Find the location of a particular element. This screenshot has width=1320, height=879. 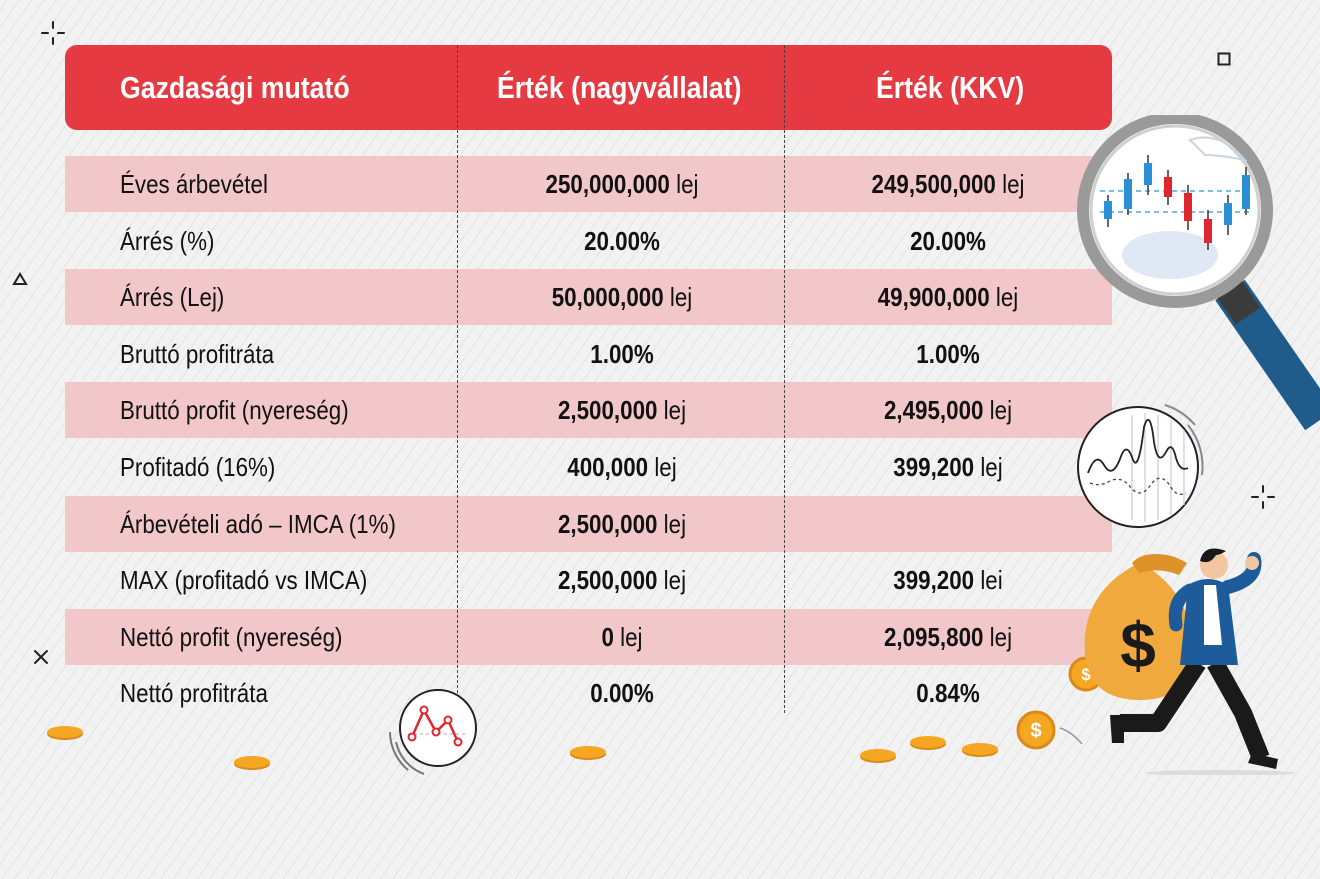

row-label: Profitadó (16%) is located at coordinates (198, 467).